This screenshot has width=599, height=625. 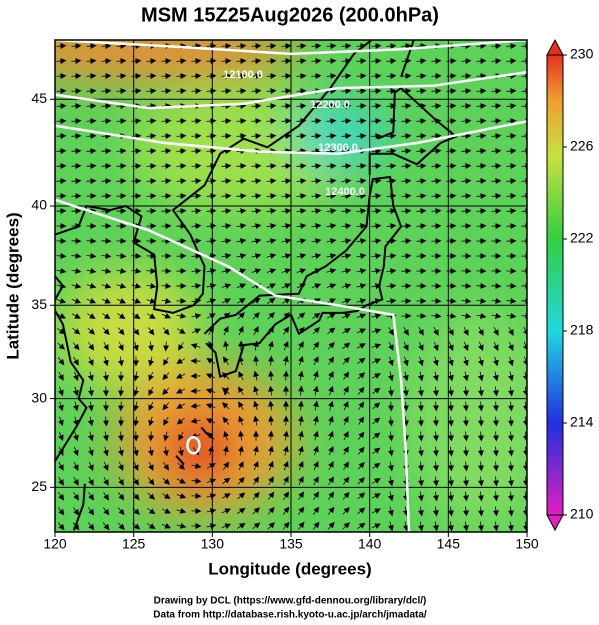 What do you see at coordinates (345, 192) in the screenshot?
I see `contour-label: 12400.0` at bounding box center [345, 192].